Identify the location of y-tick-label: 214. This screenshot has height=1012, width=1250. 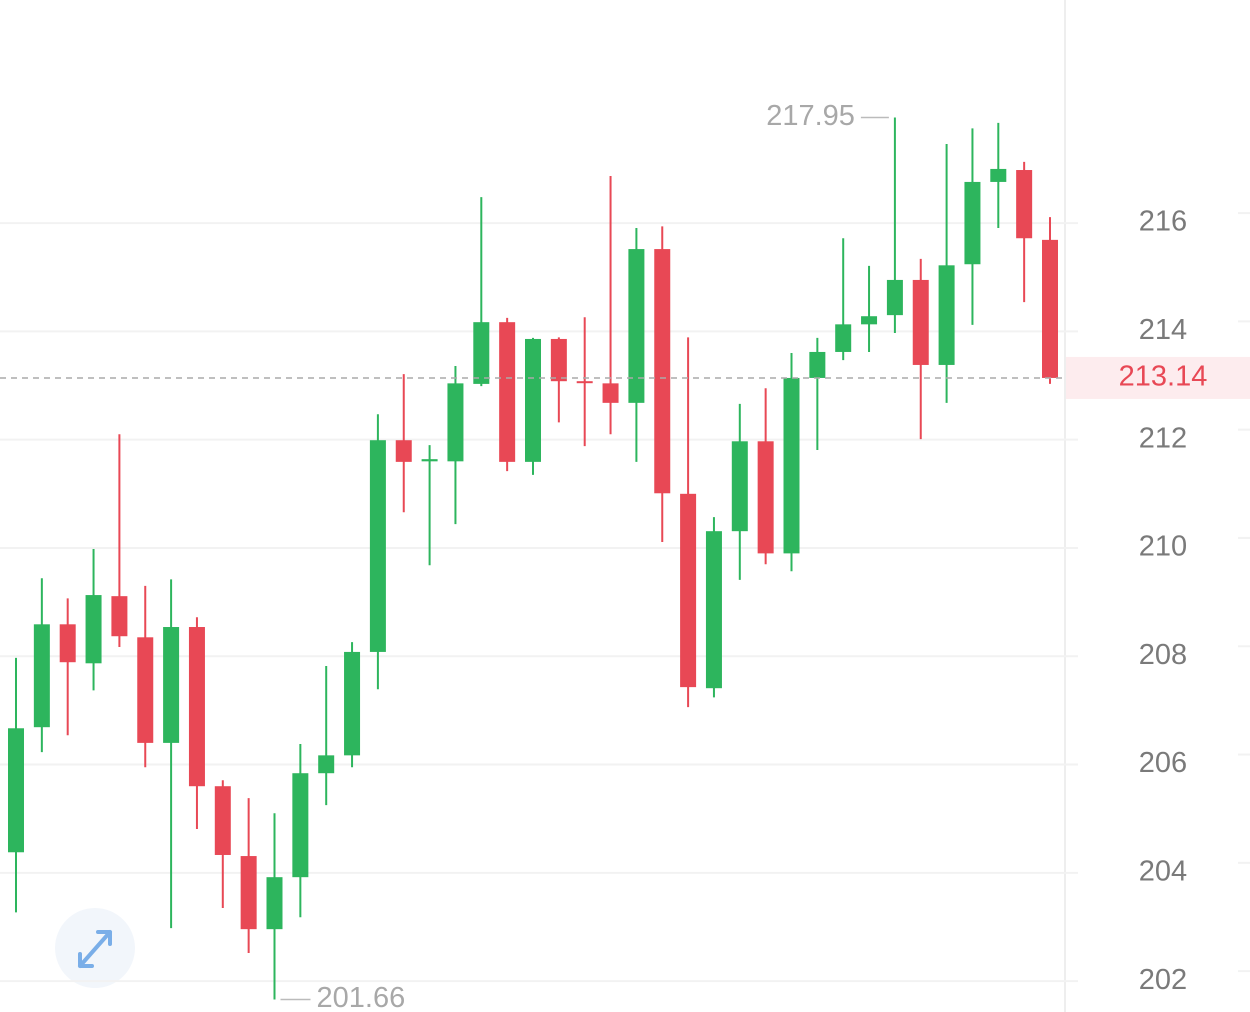
(1163, 330).